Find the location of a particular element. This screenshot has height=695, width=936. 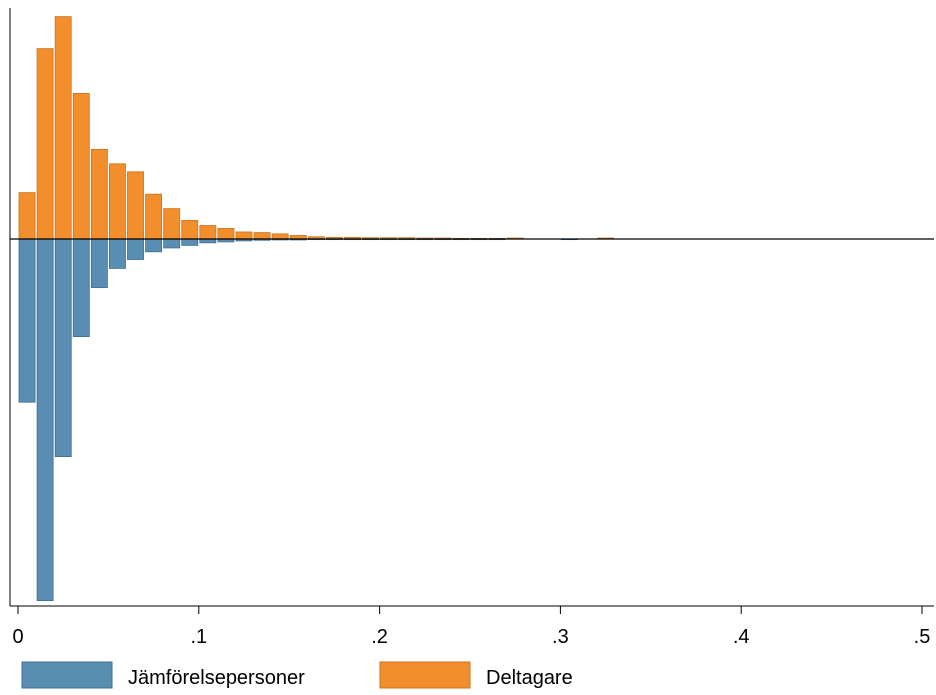

x-tick-label-5: .5 is located at coordinates (922, 637).